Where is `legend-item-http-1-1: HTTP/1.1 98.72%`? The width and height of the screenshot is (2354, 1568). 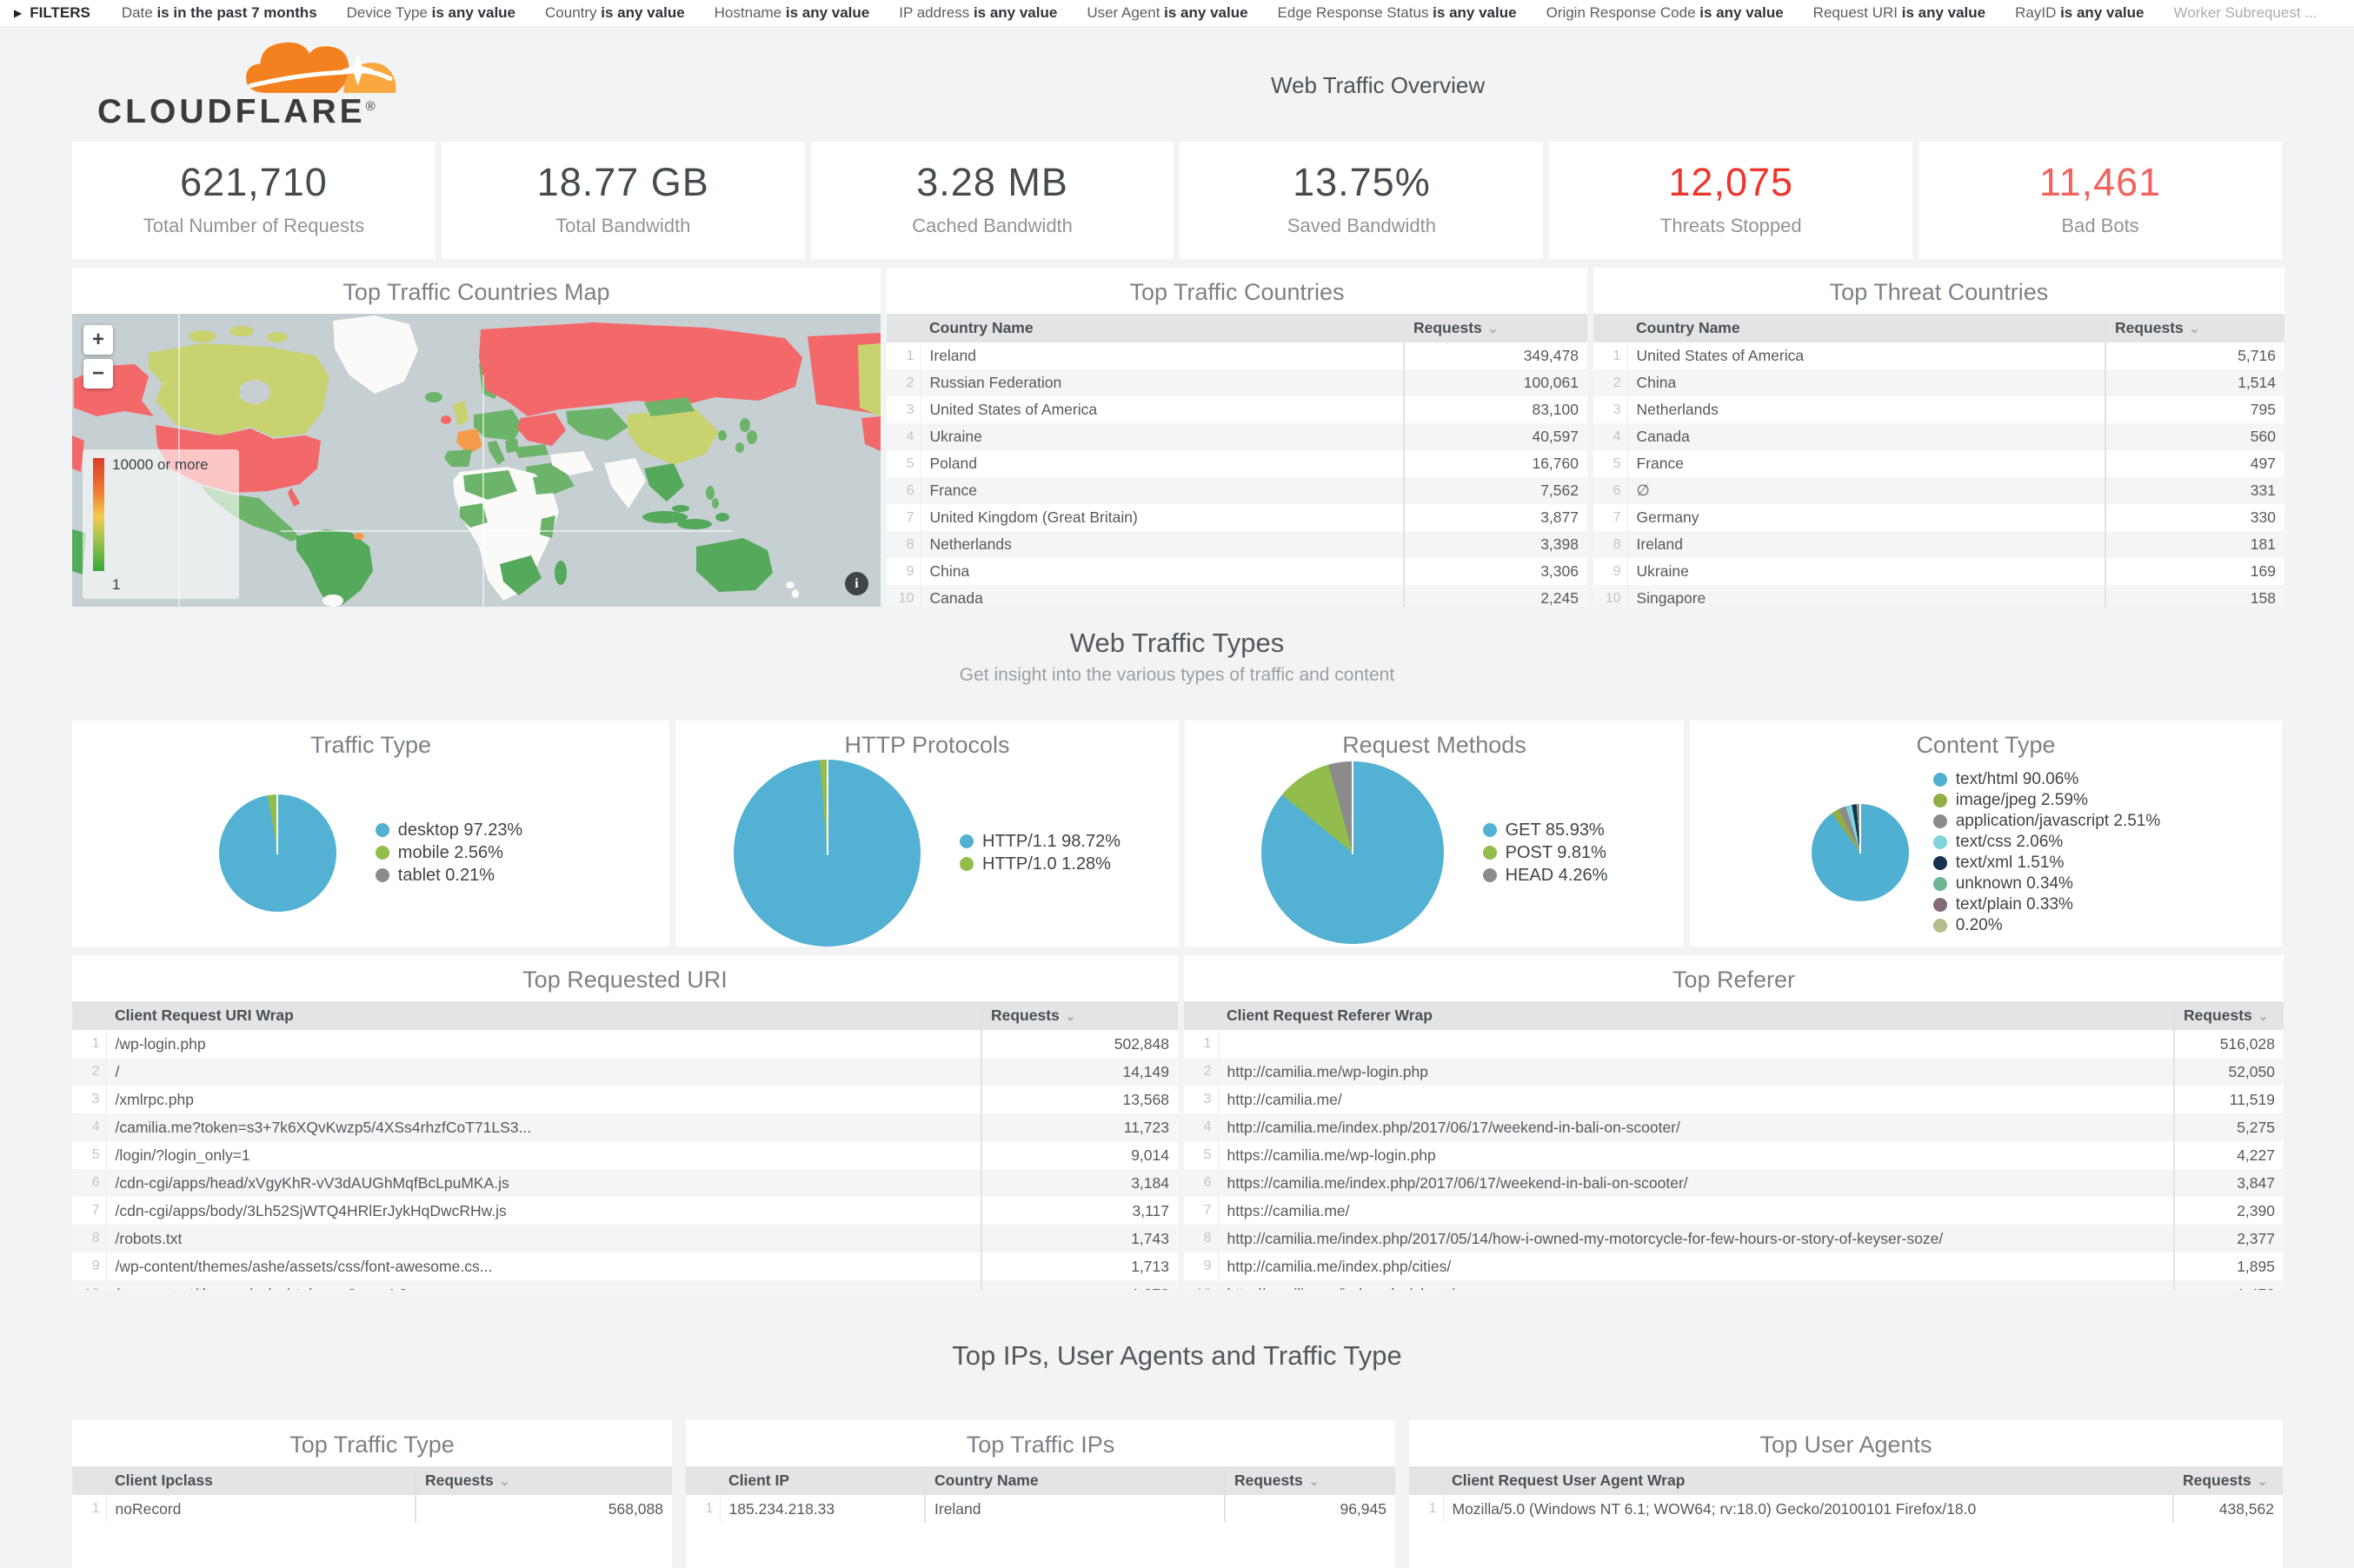 legend-item-http-1-1: HTTP/1.1 98.72% is located at coordinates (1040, 842).